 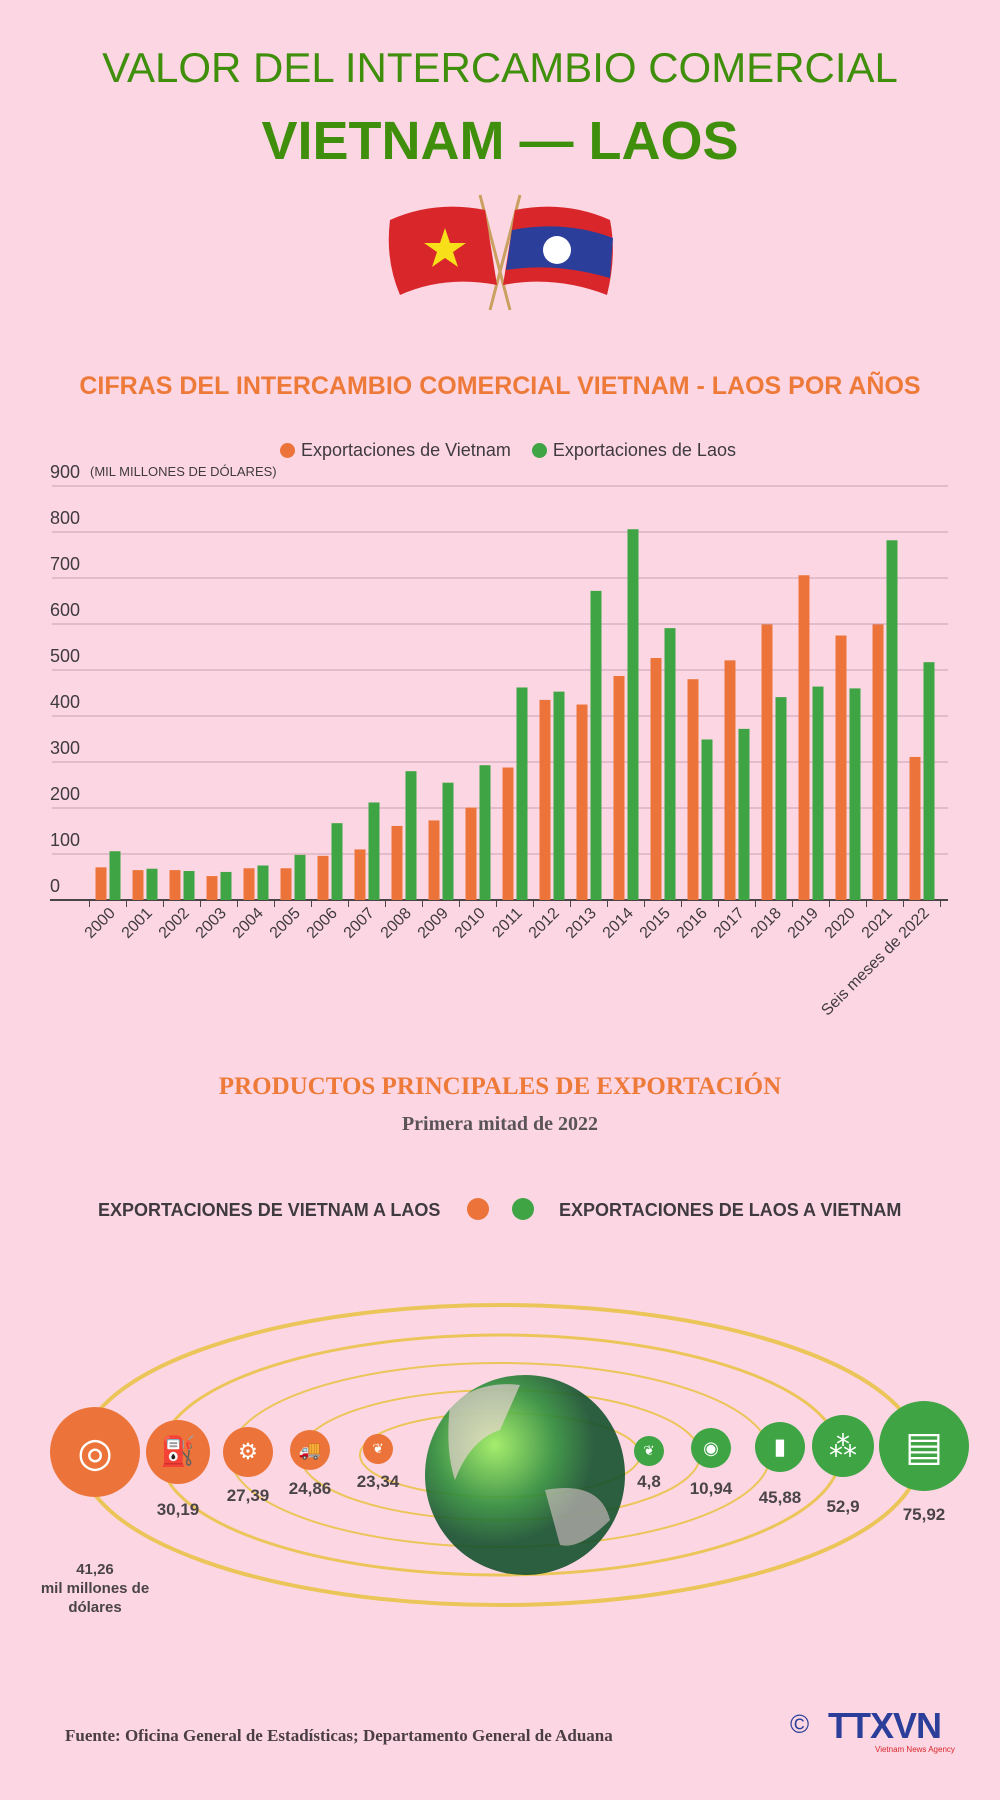 I want to click on vietnam-product-value: 30,19, so click(x=178, y=1509).